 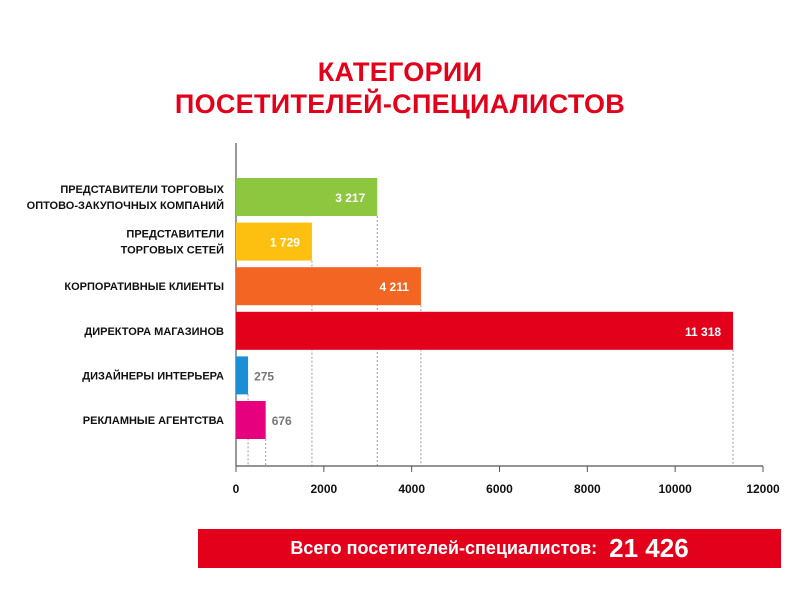 What do you see at coordinates (236, 489) in the screenshot?
I see `x-tick-label: 0` at bounding box center [236, 489].